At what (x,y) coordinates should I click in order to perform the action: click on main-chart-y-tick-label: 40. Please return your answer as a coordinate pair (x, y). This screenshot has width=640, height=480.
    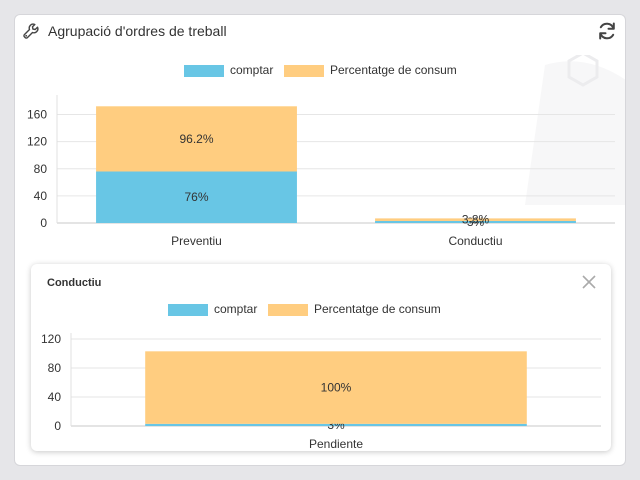
    Looking at the image, I should click on (41, 196).